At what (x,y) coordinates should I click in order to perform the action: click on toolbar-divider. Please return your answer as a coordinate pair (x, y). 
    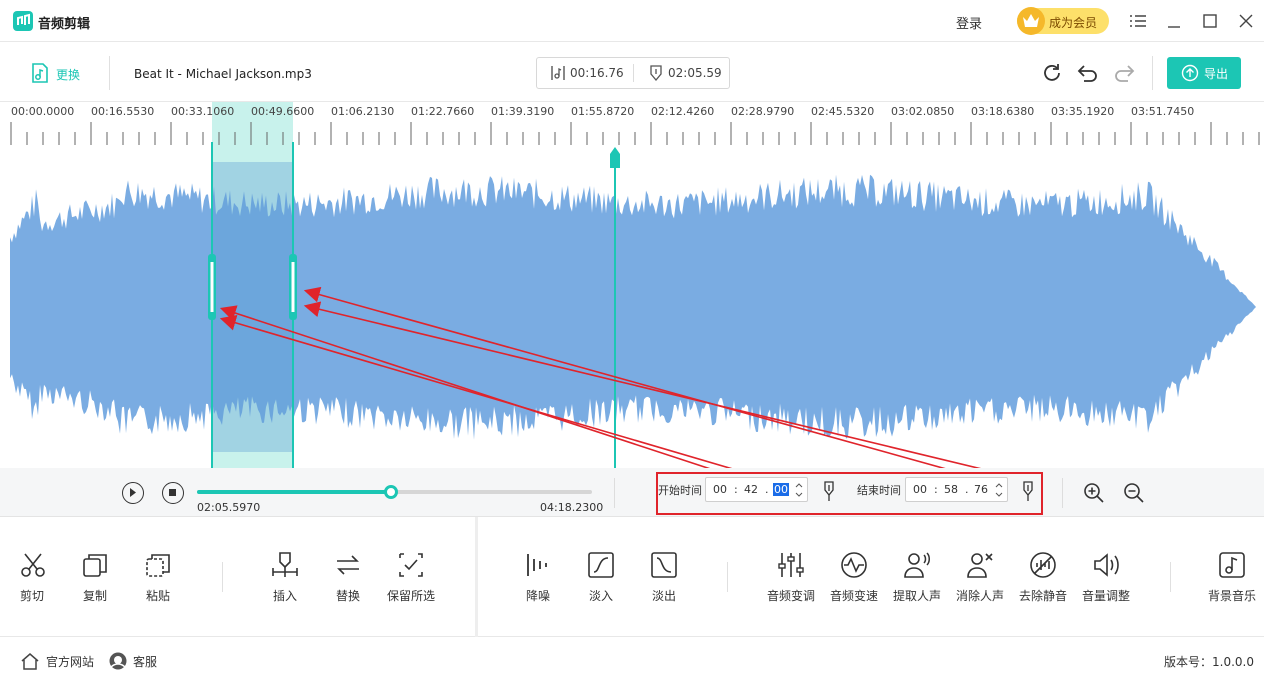
    Looking at the image, I should click on (109, 73).